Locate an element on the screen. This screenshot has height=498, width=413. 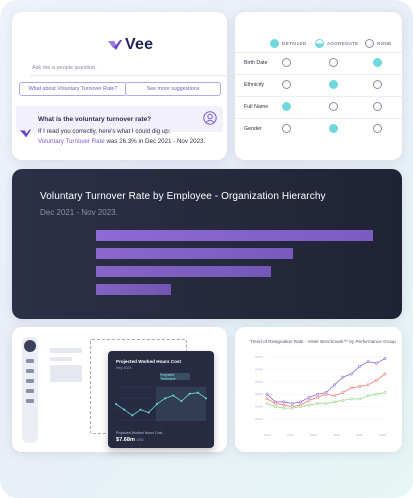
full-name-none-radio is located at coordinates (377, 106).